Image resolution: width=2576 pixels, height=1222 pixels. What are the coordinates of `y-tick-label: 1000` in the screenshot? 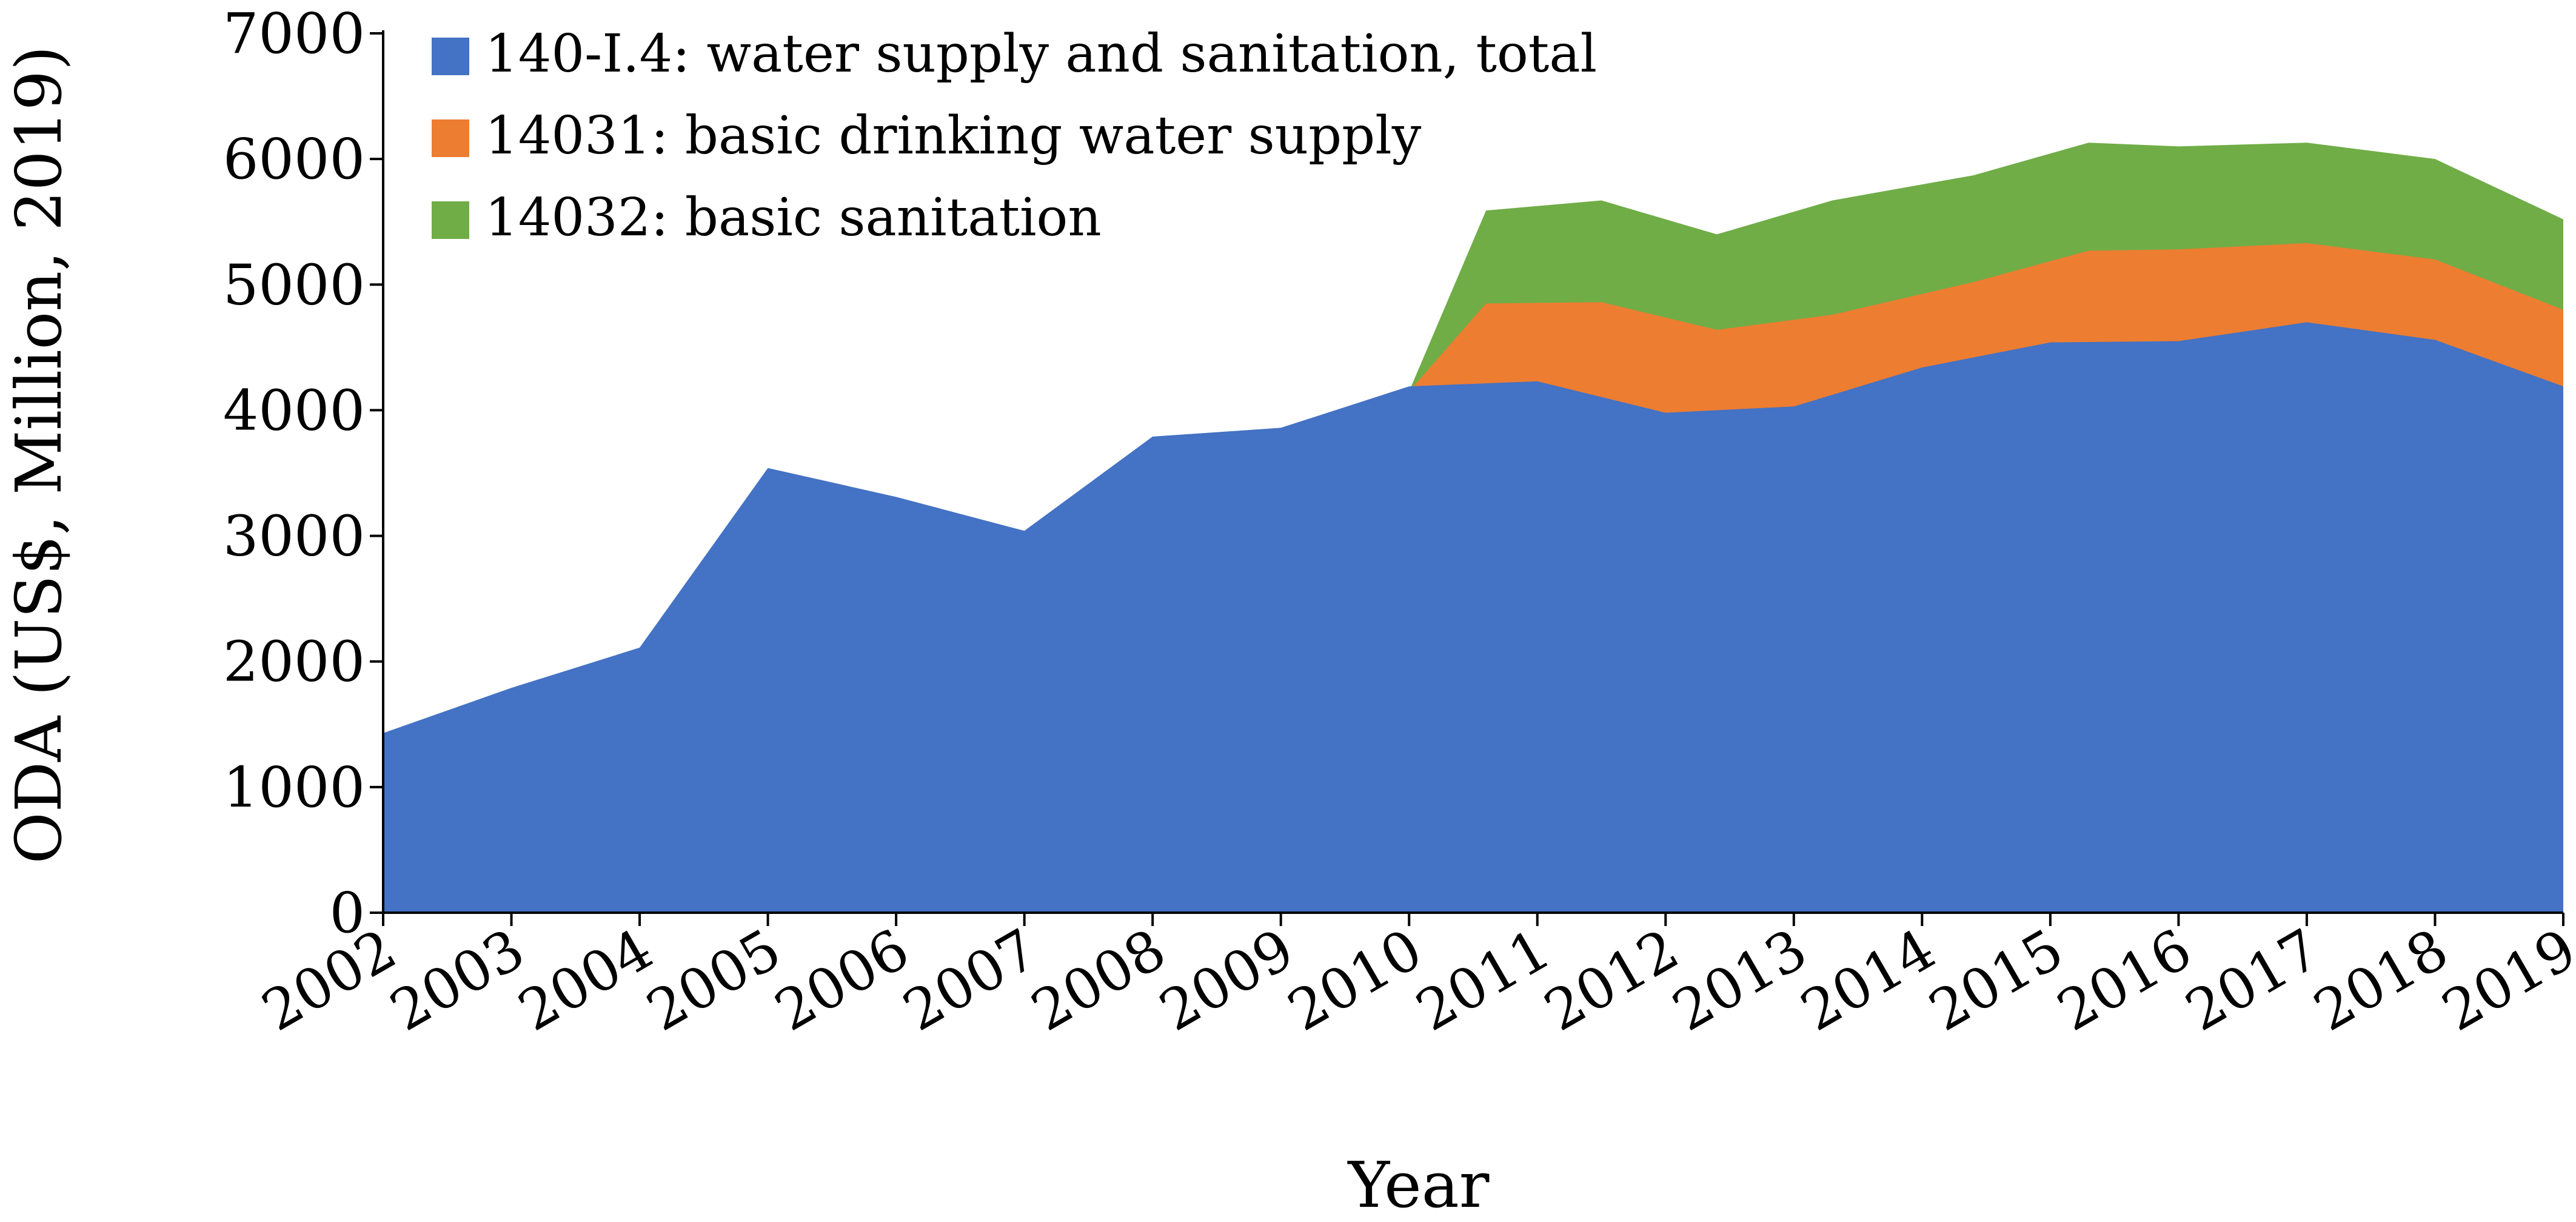 It's located at (294, 788).